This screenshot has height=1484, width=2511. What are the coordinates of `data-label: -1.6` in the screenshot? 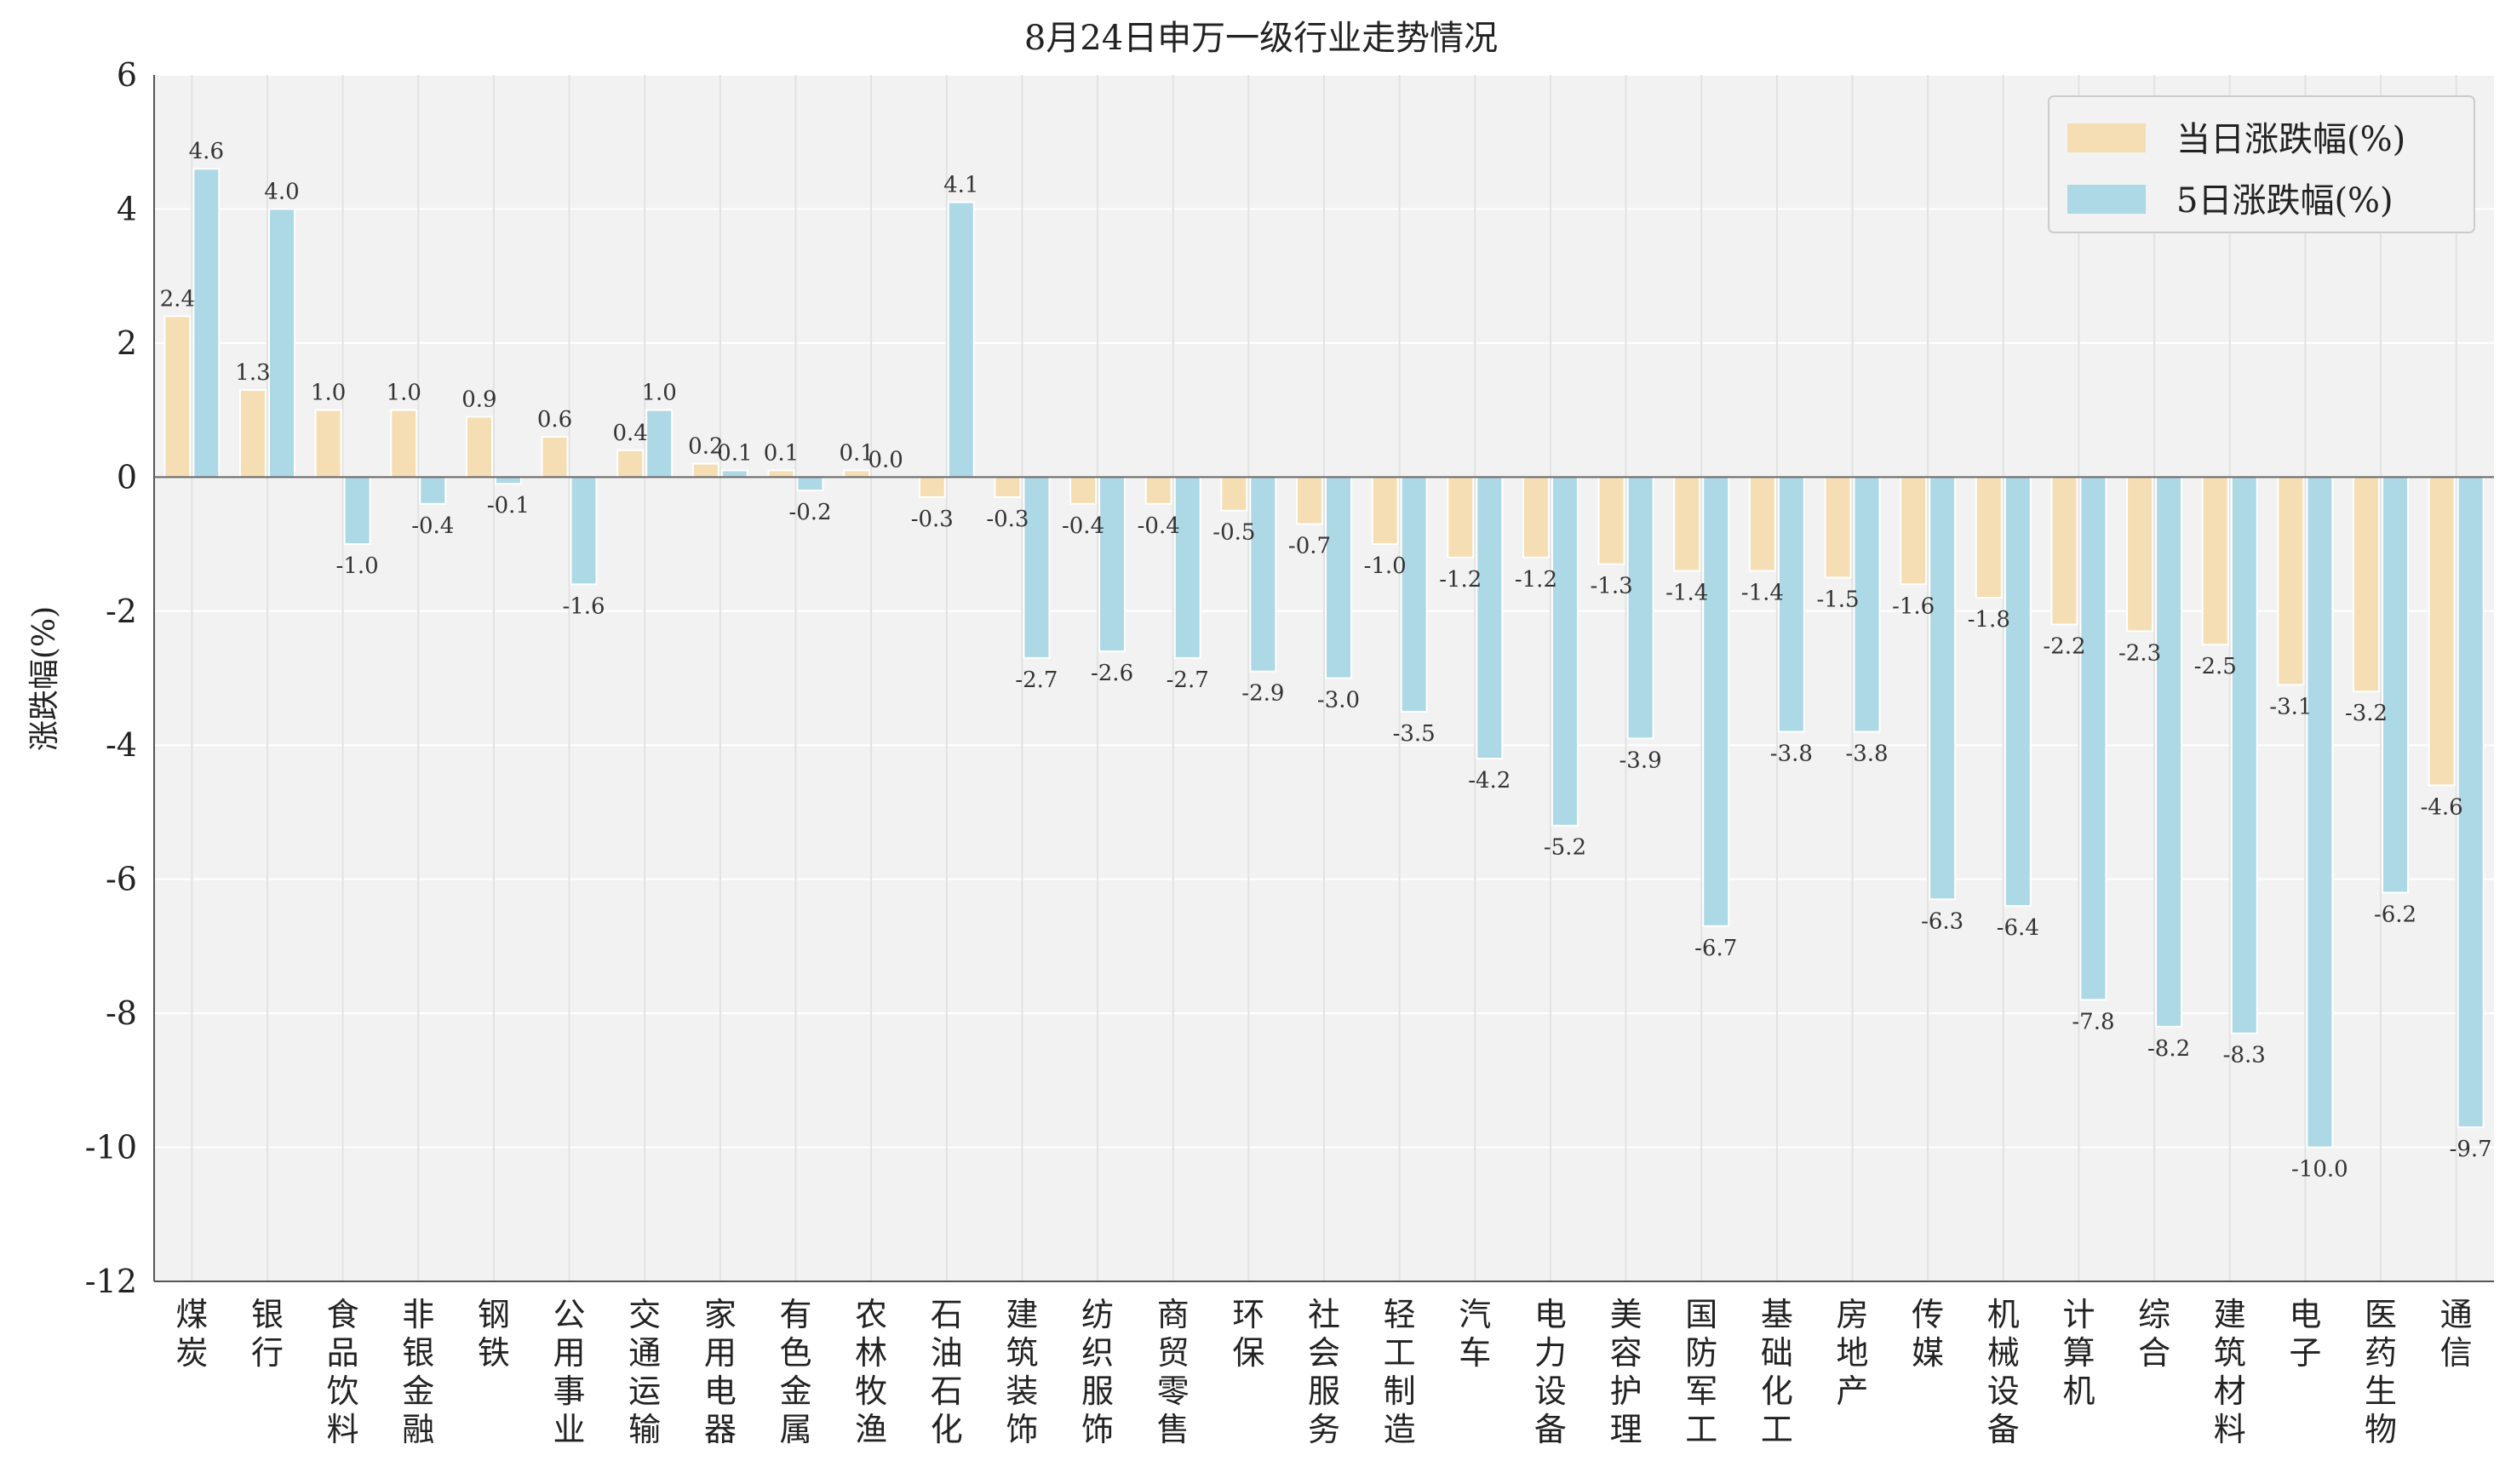 It's located at (1913, 606).